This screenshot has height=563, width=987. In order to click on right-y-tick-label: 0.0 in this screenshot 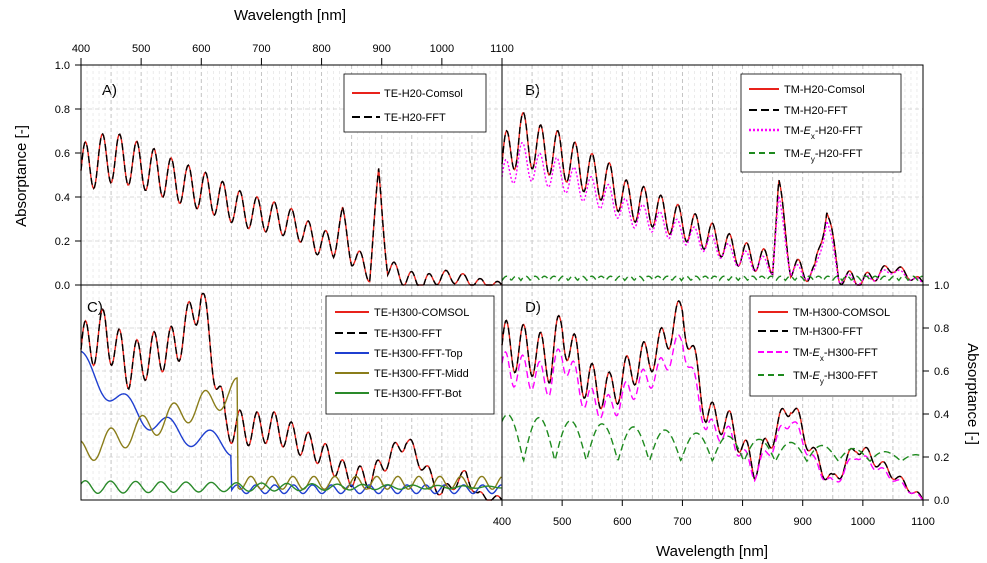, I will do `click(941, 501)`.